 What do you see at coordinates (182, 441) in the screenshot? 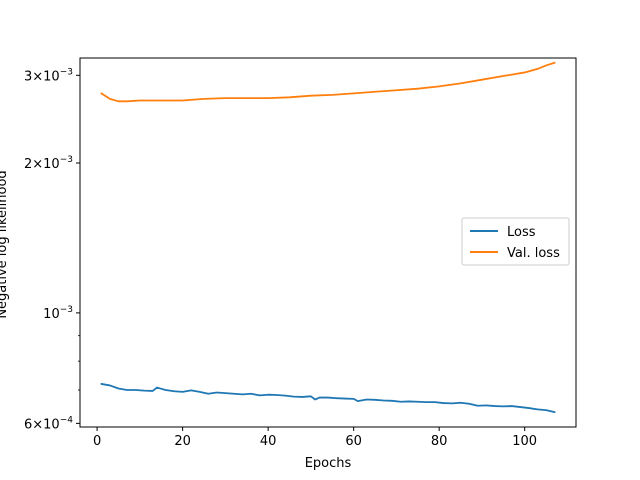
I see `x-tick-label: 20` at bounding box center [182, 441].